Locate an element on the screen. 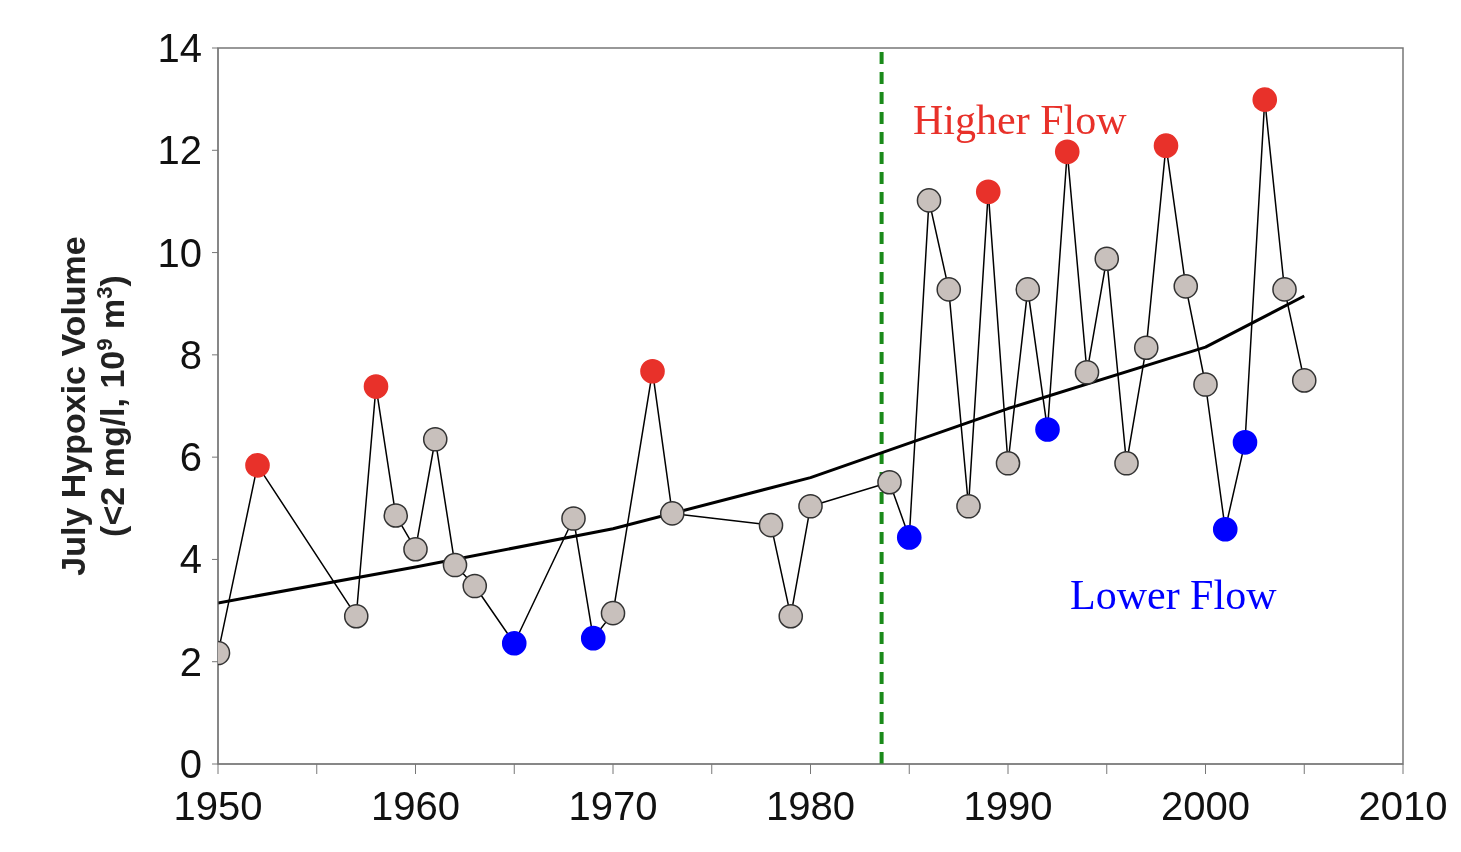 The width and height of the screenshot is (1461, 852). y-tick-label: 14 is located at coordinates (179, 48).